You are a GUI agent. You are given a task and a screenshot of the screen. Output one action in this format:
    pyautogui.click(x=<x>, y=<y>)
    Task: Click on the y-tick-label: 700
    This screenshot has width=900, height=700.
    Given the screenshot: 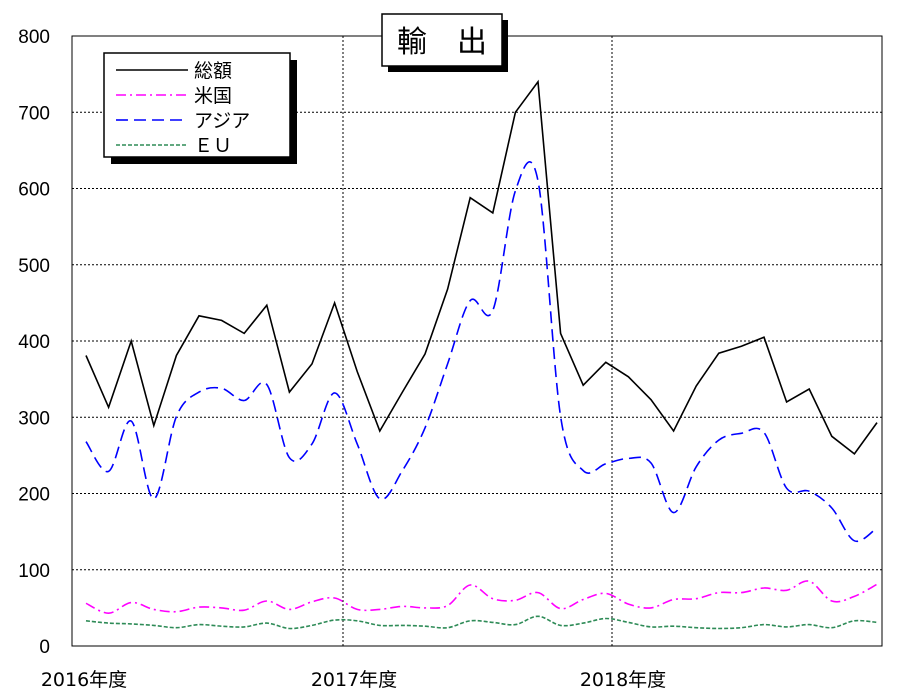 What is the action you would take?
    pyautogui.click(x=34, y=113)
    